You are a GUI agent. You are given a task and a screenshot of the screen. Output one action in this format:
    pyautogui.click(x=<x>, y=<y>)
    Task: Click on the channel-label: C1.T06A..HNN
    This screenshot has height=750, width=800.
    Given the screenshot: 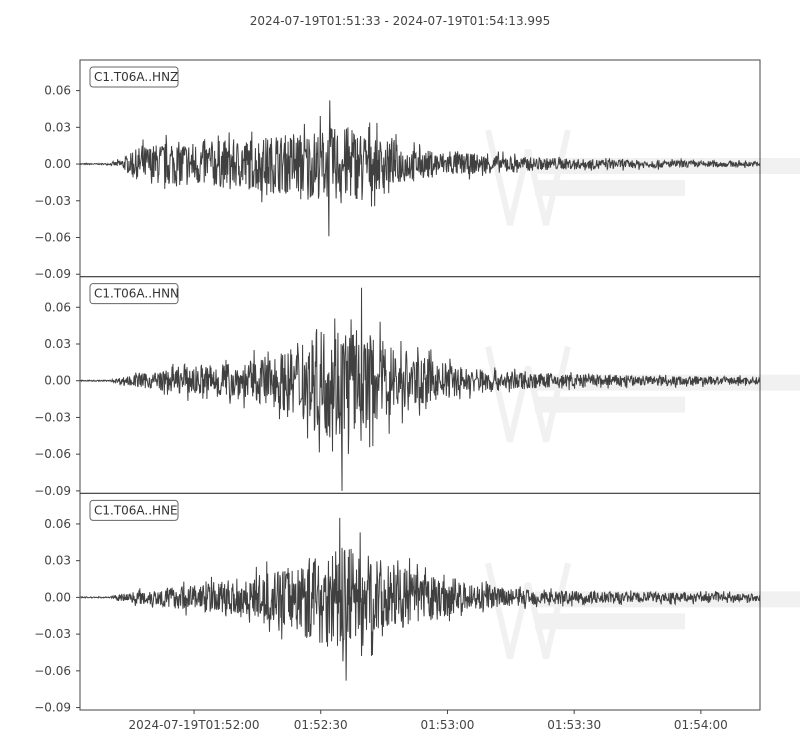 What is the action you would take?
    pyautogui.click(x=134, y=294)
    